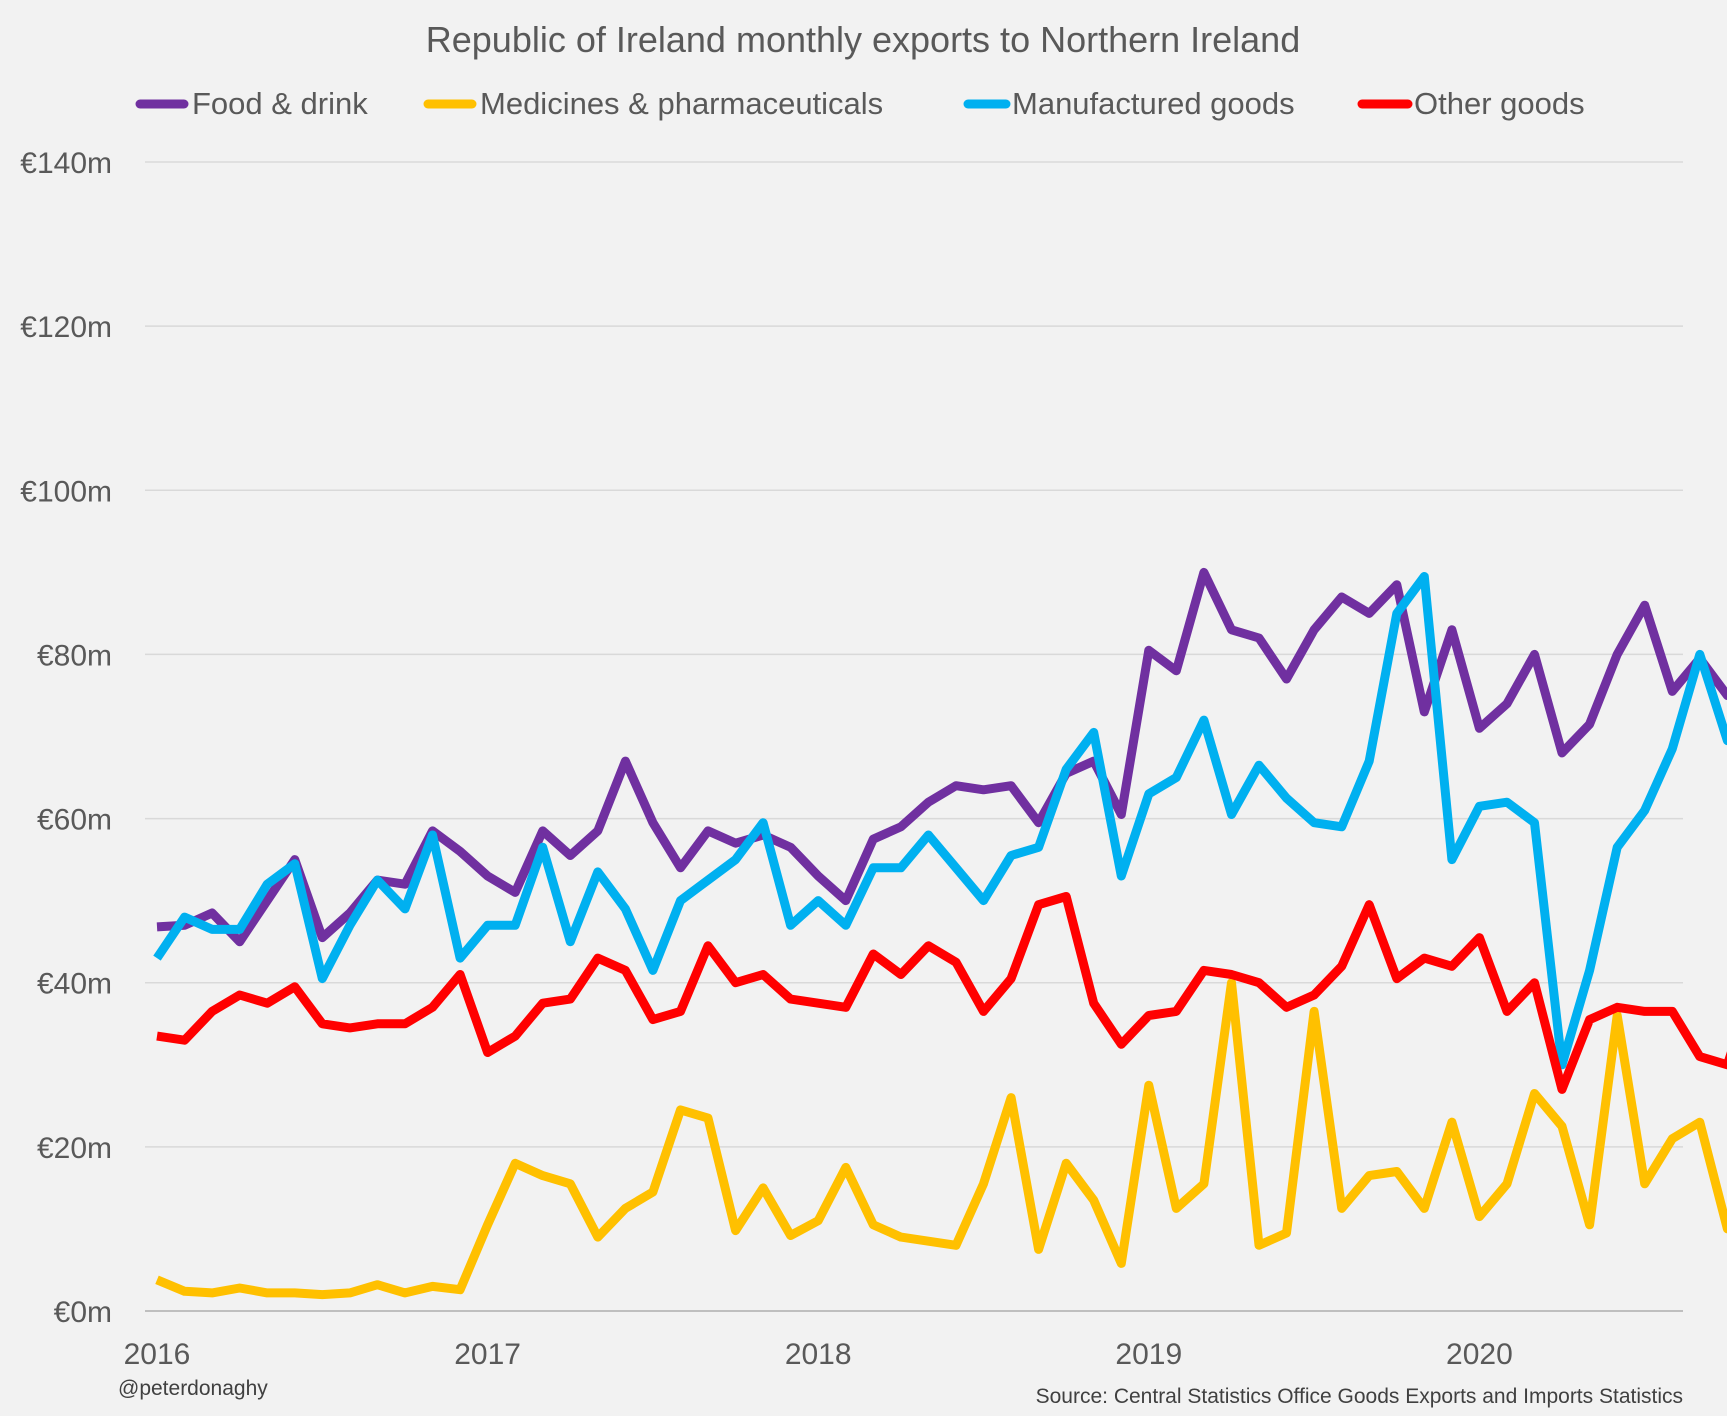 The height and width of the screenshot is (1416, 1727). What do you see at coordinates (83, 1312) in the screenshot?
I see `y-tick-label: €0m` at bounding box center [83, 1312].